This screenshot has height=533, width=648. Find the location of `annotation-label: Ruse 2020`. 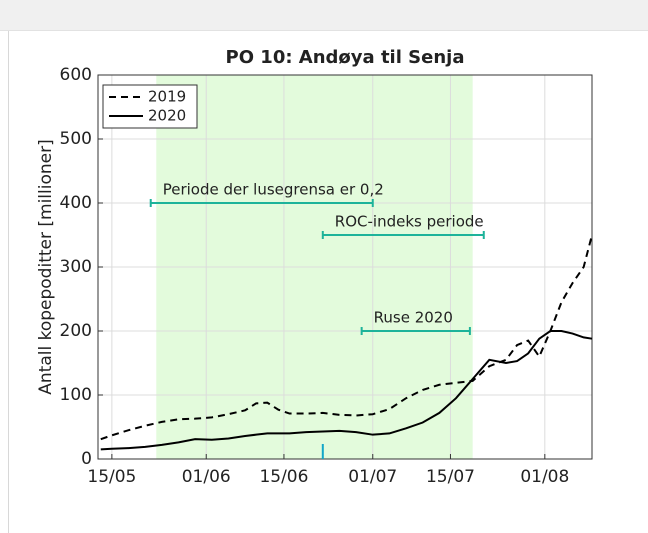

annotation-label: Ruse 2020 is located at coordinates (413, 318).